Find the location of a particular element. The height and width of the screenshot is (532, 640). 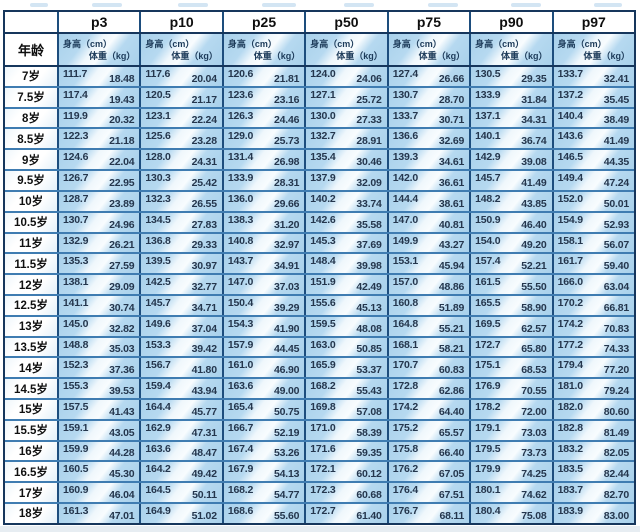

data-cell-p25: 131.4 26.98 is located at coordinates (263, 160).